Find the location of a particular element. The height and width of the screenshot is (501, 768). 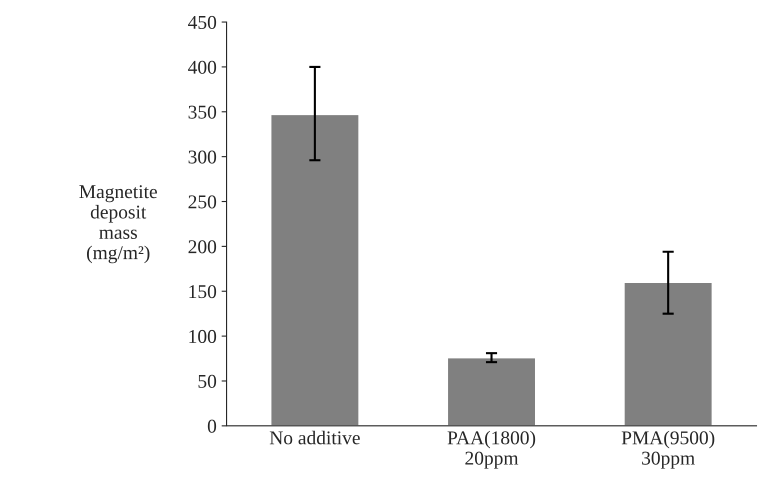

y-tick-label: 200 is located at coordinates (202, 247).